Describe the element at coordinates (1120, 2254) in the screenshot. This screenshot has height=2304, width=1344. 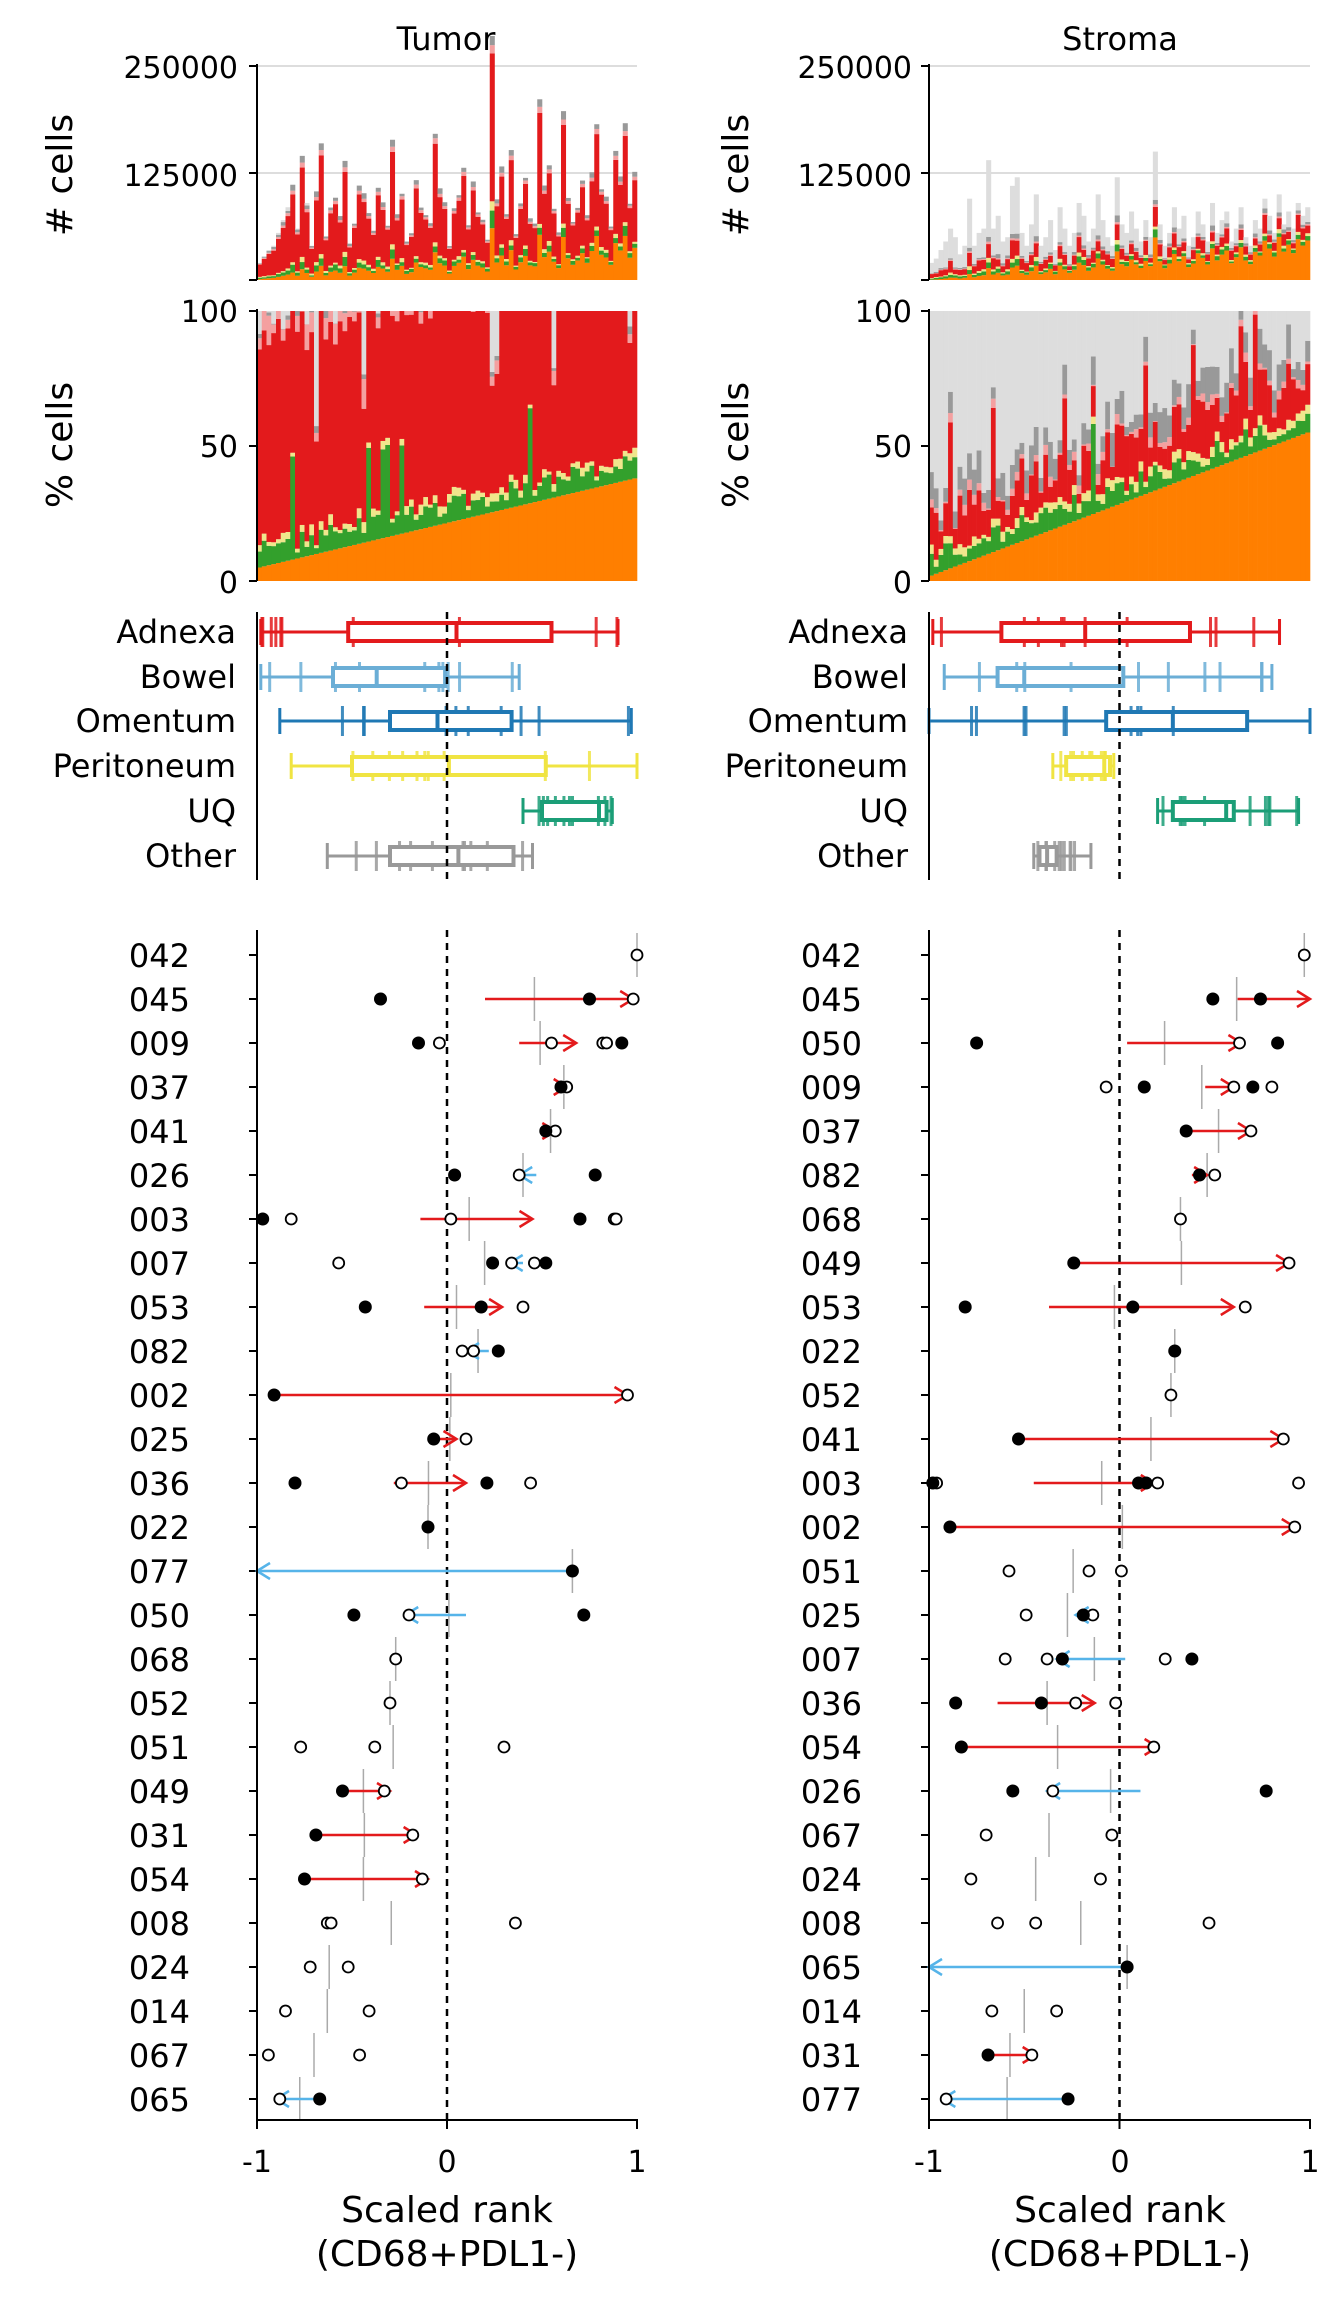
I see `stroma-xlabel-2: (CD68+PDL1-)` at that location.